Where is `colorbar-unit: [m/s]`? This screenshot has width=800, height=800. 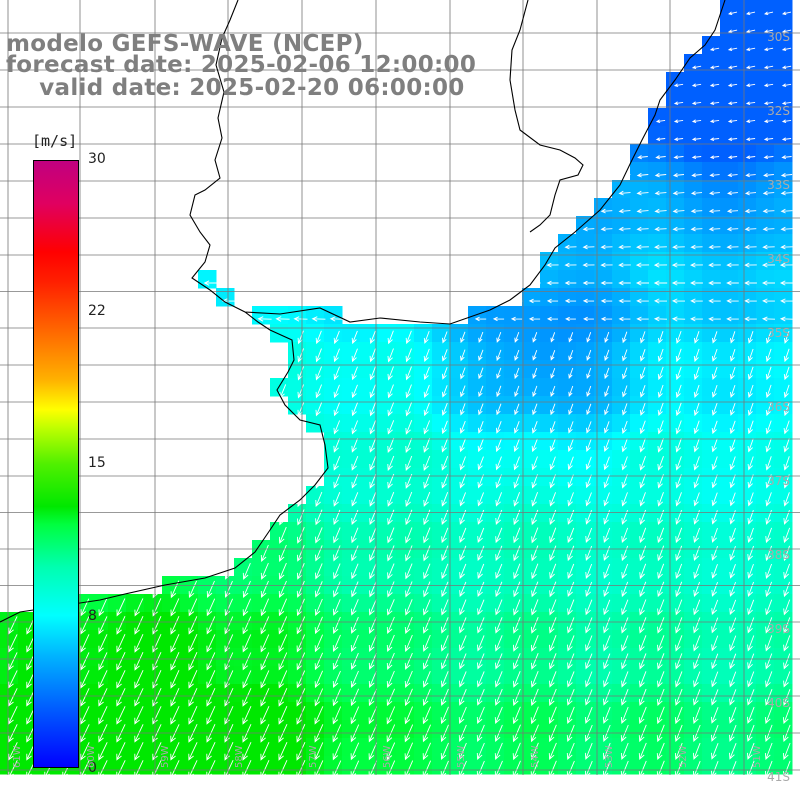 colorbar-unit: [m/s] is located at coordinates (55, 141).